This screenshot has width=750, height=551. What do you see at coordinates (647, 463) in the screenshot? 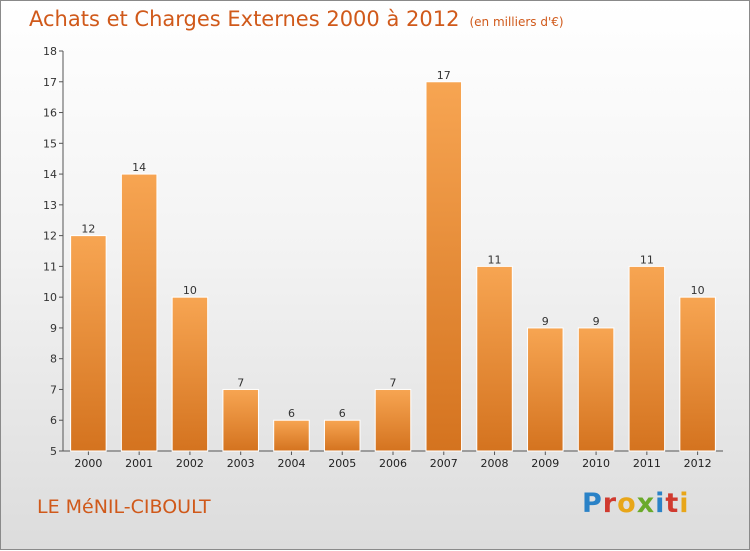
I see `x-tick-label: 2011` at bounding box center [647, 463].